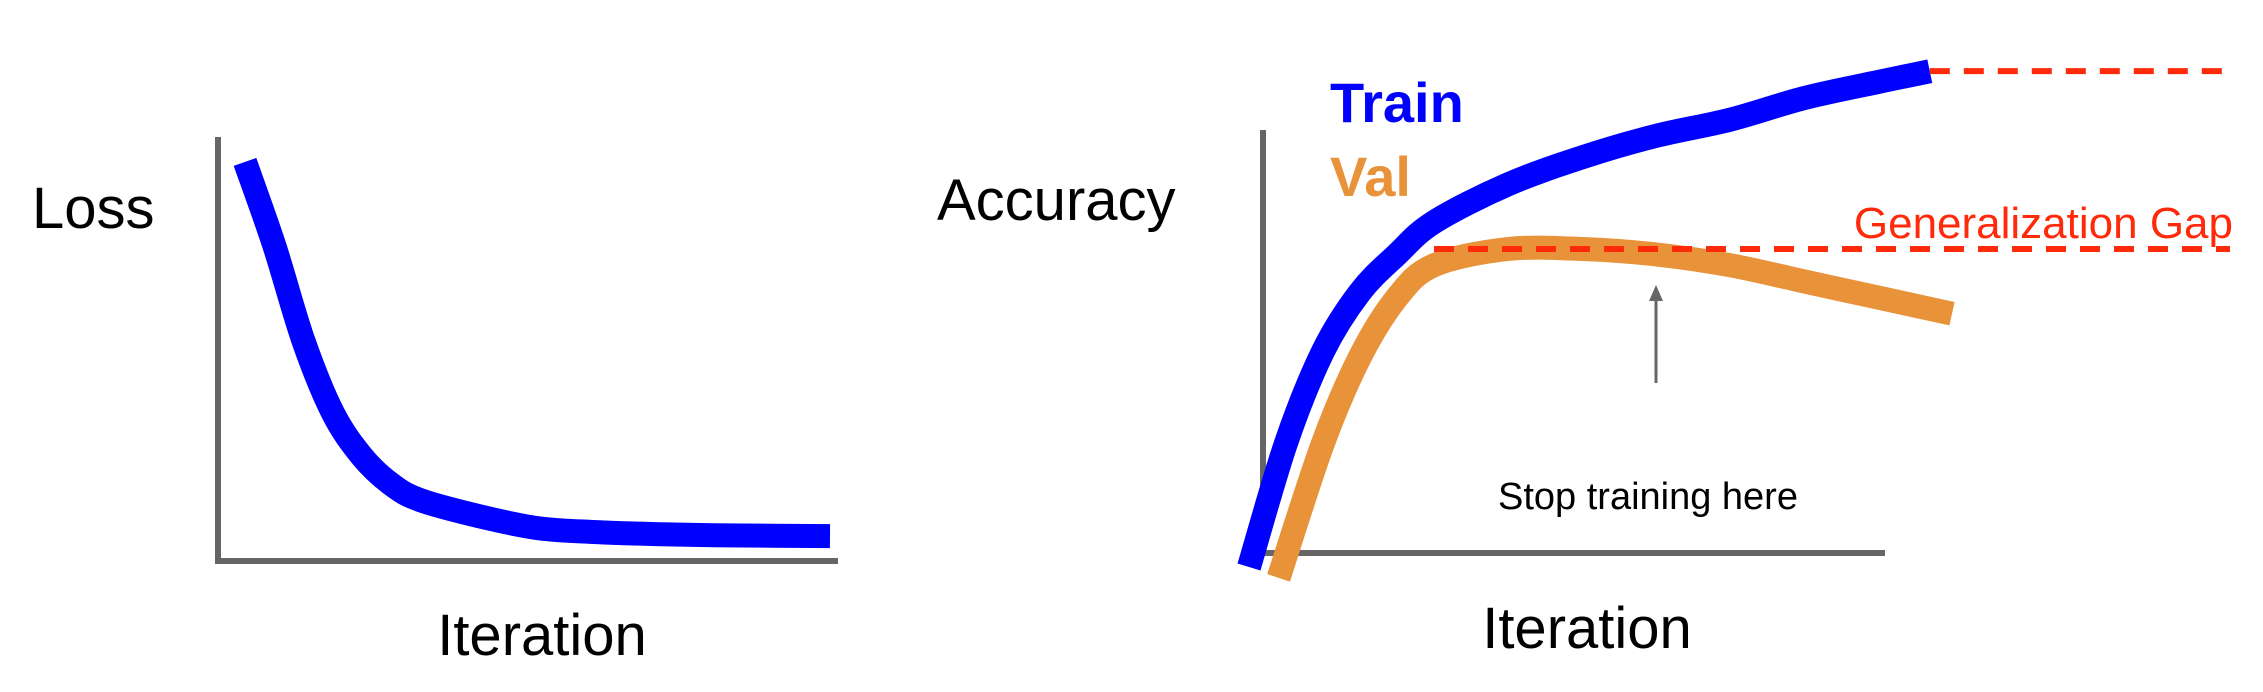 The image size is (2263, 692). What do you see at coordinates (1587, 628) in the screenshot?
I see `accuracy-xlabel: Iteration` at bounding box center [1587, 628].